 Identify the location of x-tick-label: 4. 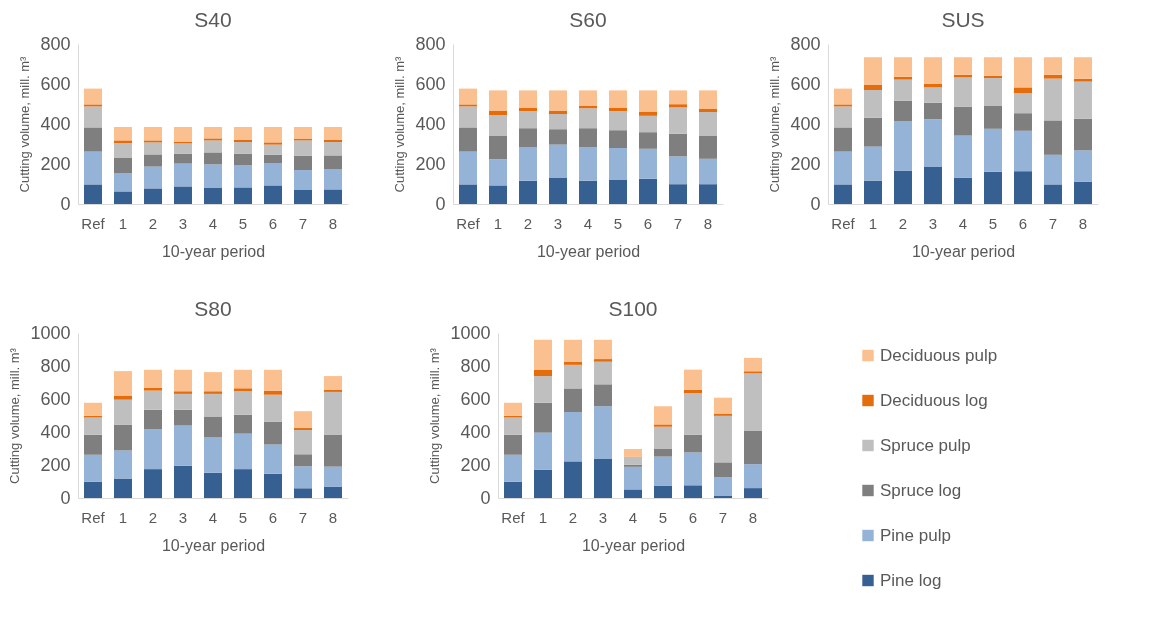
(213, 223).